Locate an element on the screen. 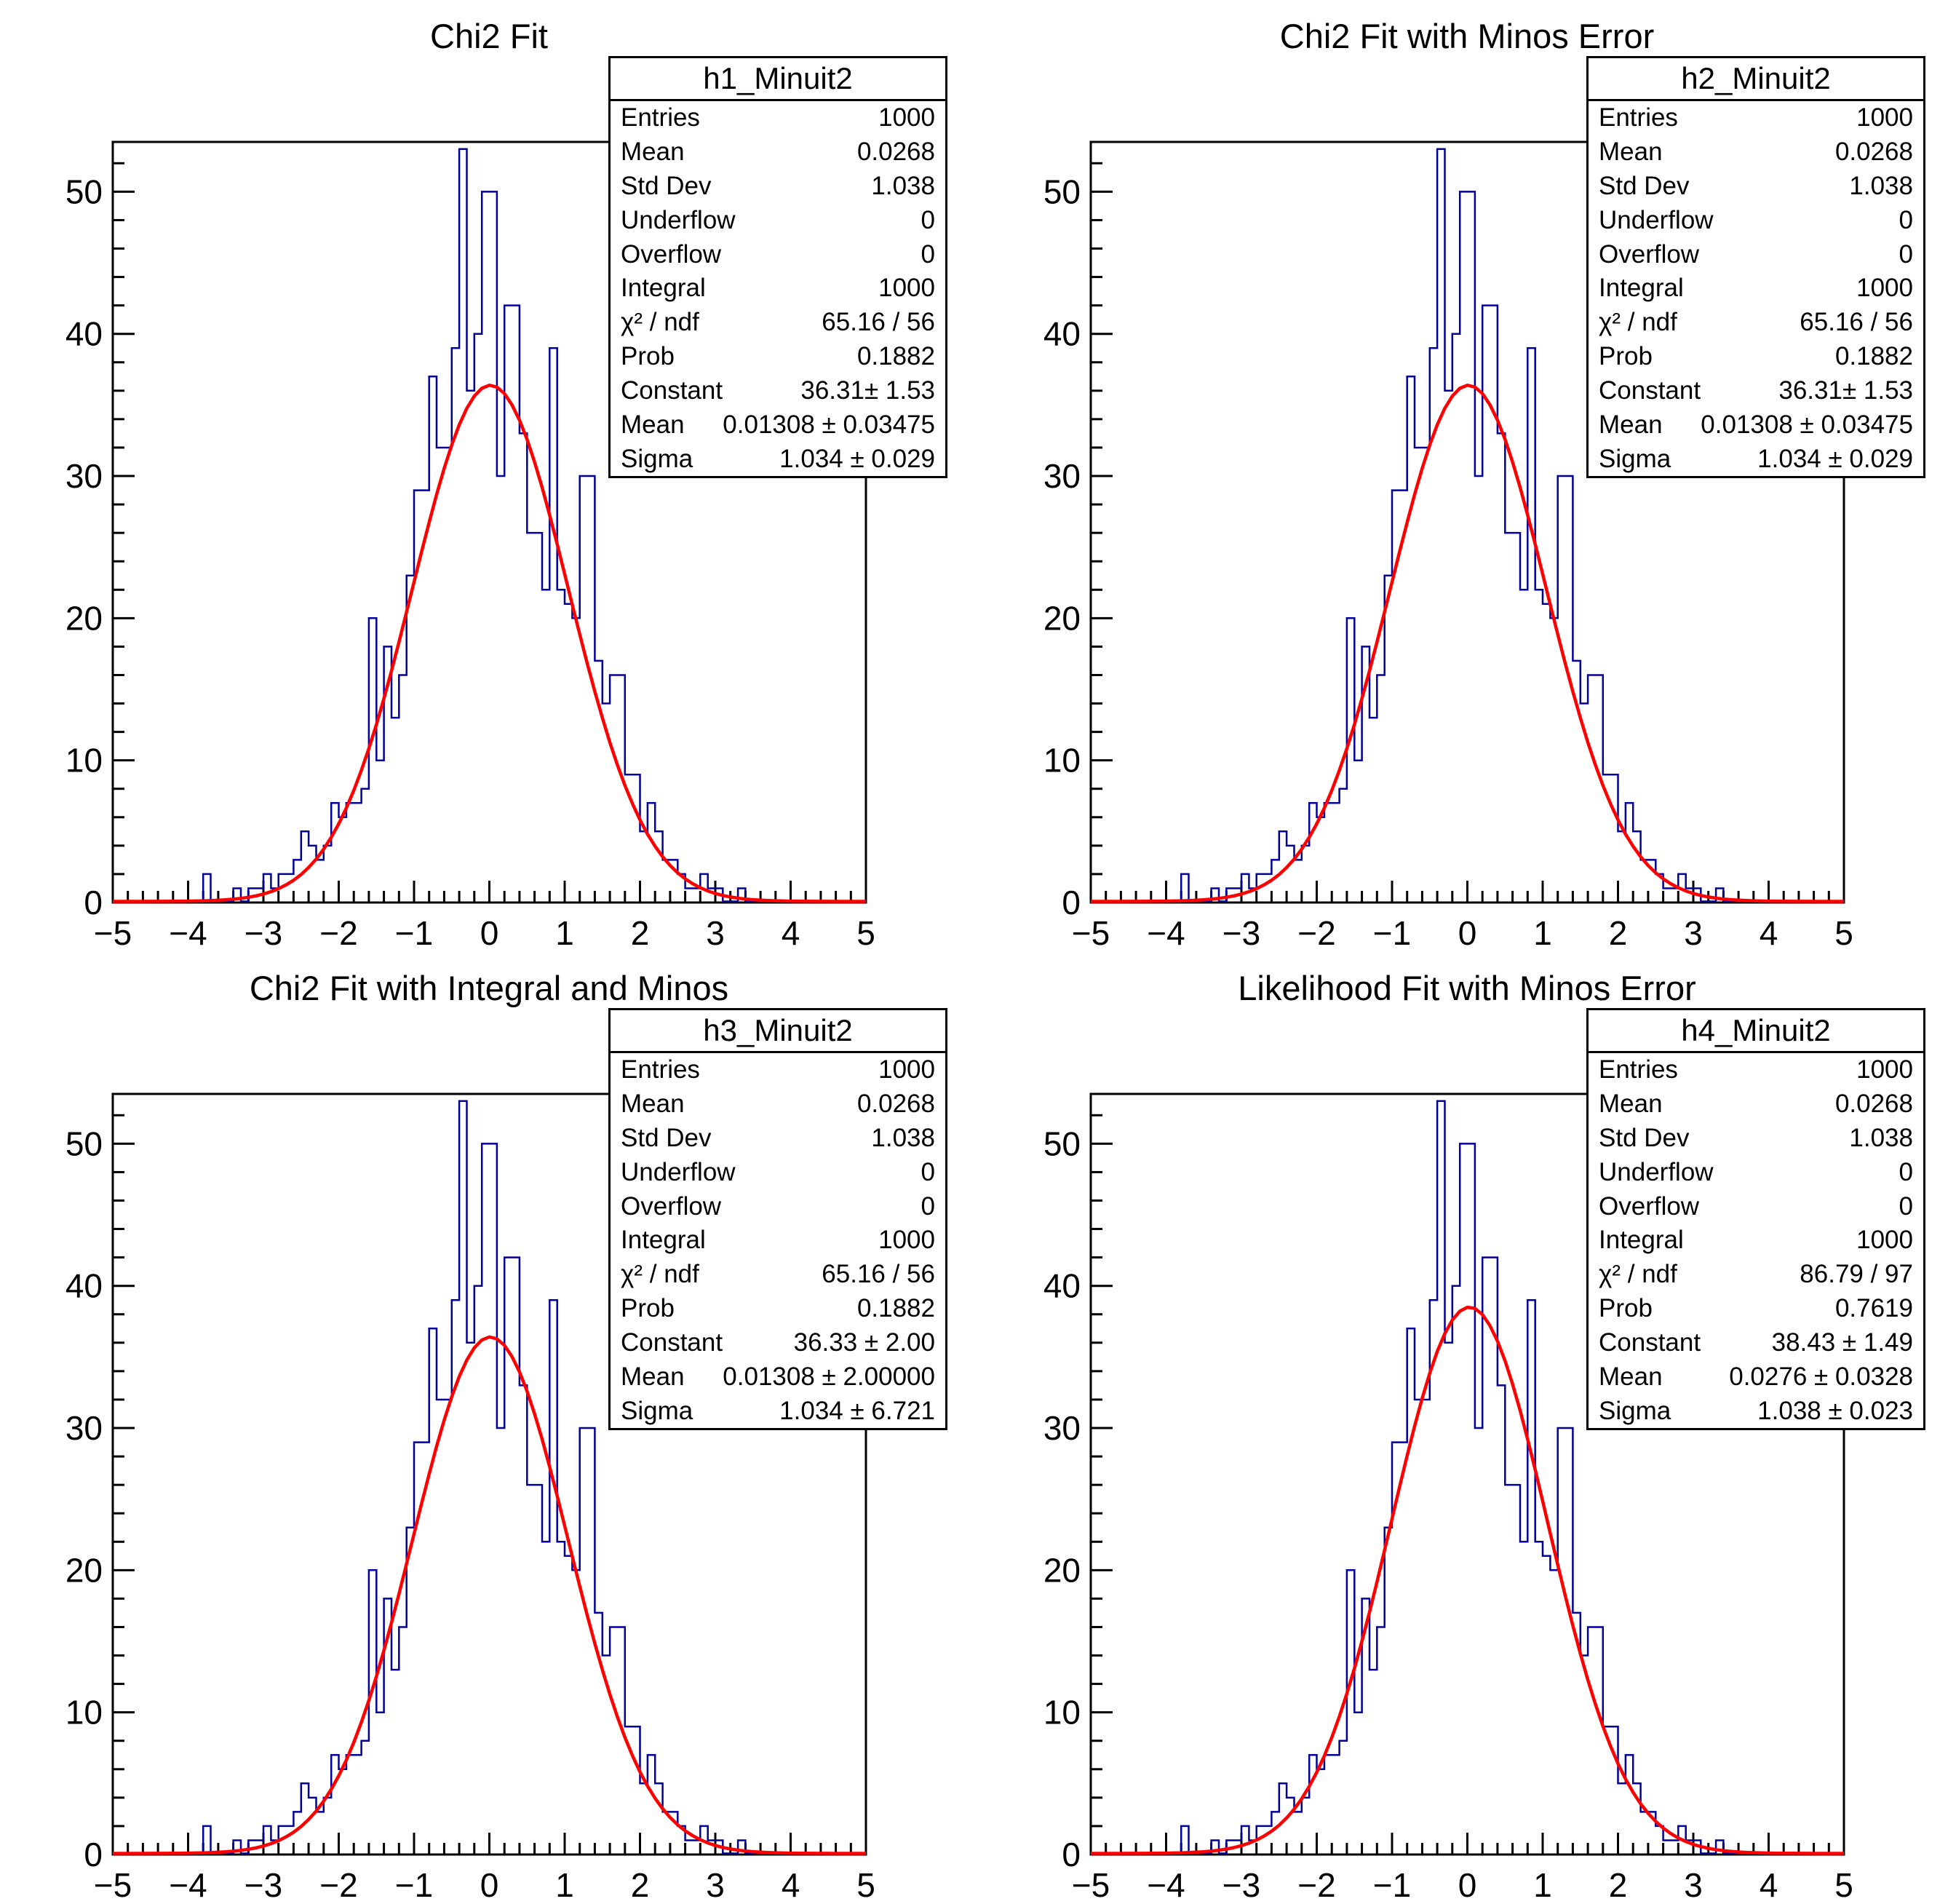  x-axis-label: 1 is located at coordinates (564, 1885).